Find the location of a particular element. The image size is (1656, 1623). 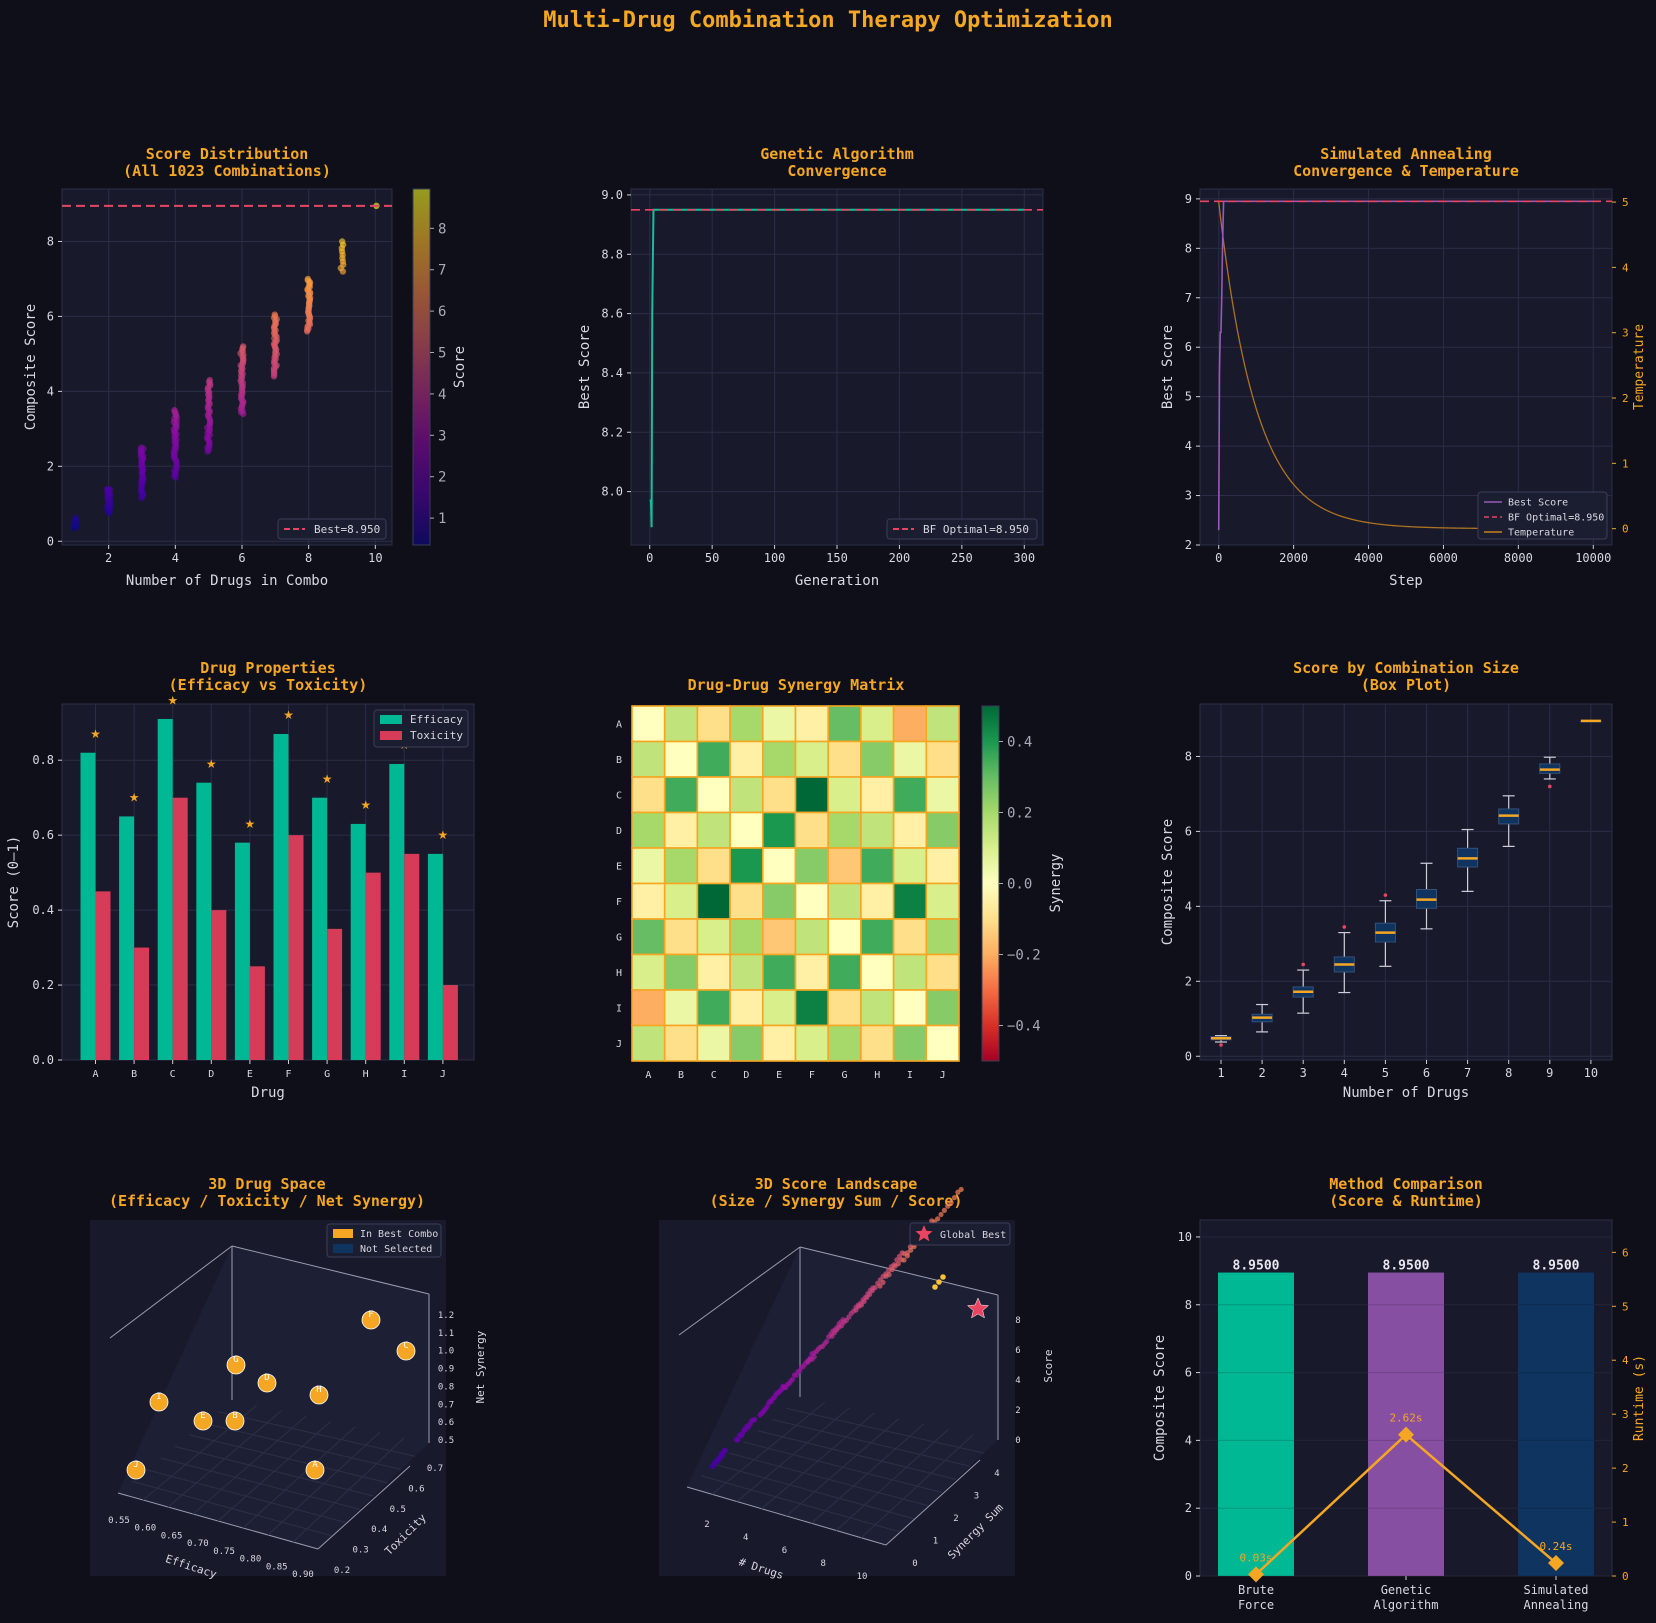

x-tick-label: A is located at coordinates (95, 1074).